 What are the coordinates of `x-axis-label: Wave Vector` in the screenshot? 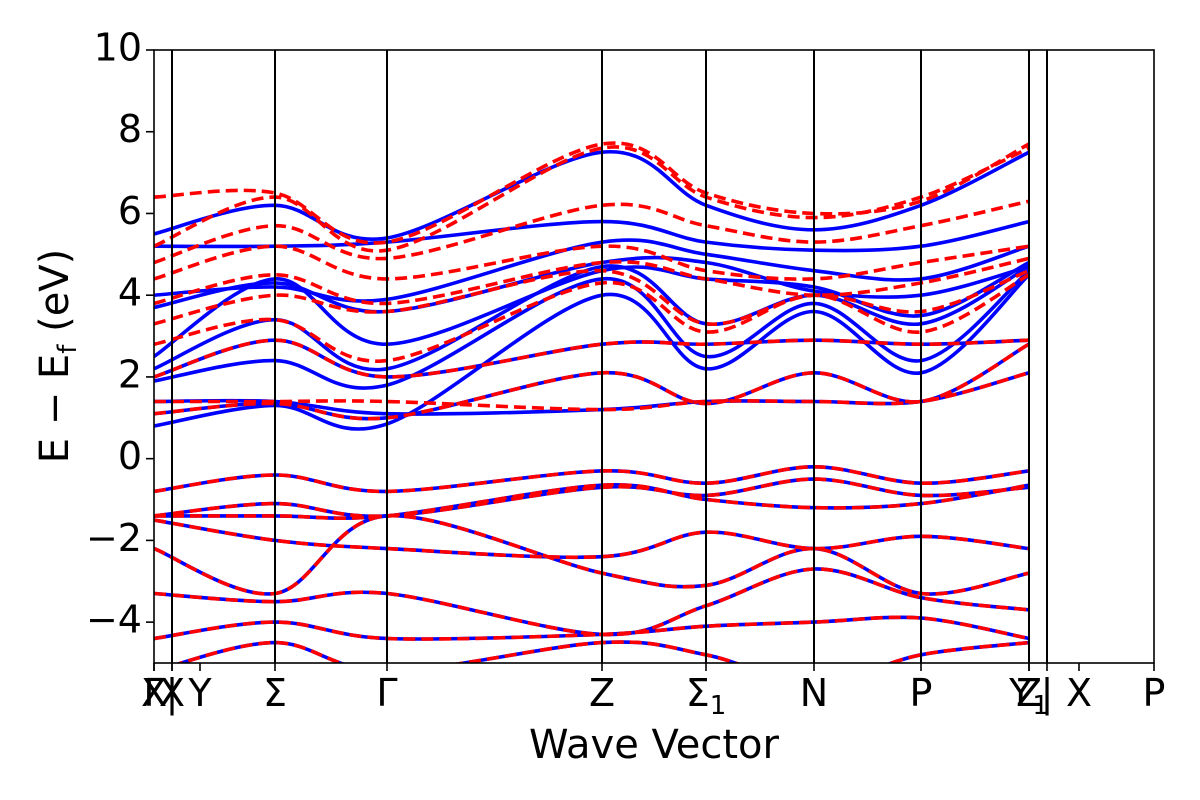 It's located at (654, 745).